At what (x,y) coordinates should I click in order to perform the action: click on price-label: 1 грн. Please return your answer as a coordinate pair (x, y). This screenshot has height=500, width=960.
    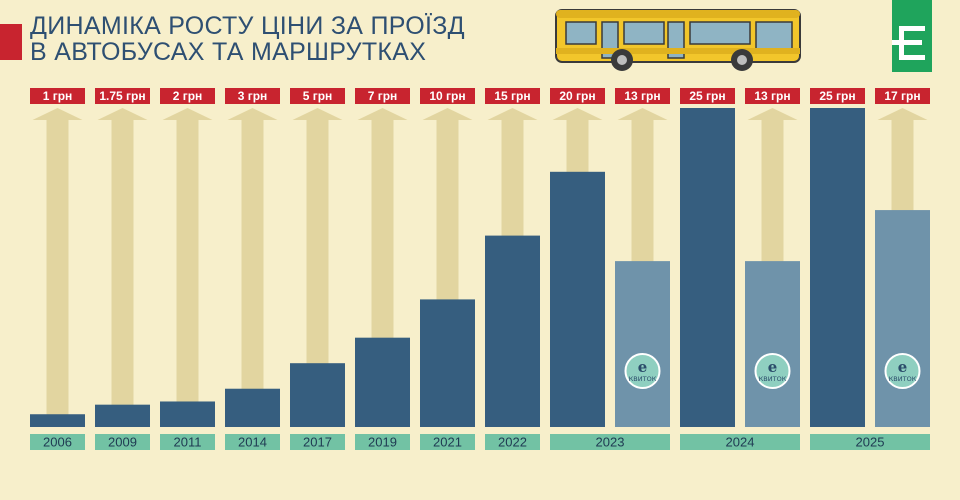
    Looking at the image, I should click on (58, 96).